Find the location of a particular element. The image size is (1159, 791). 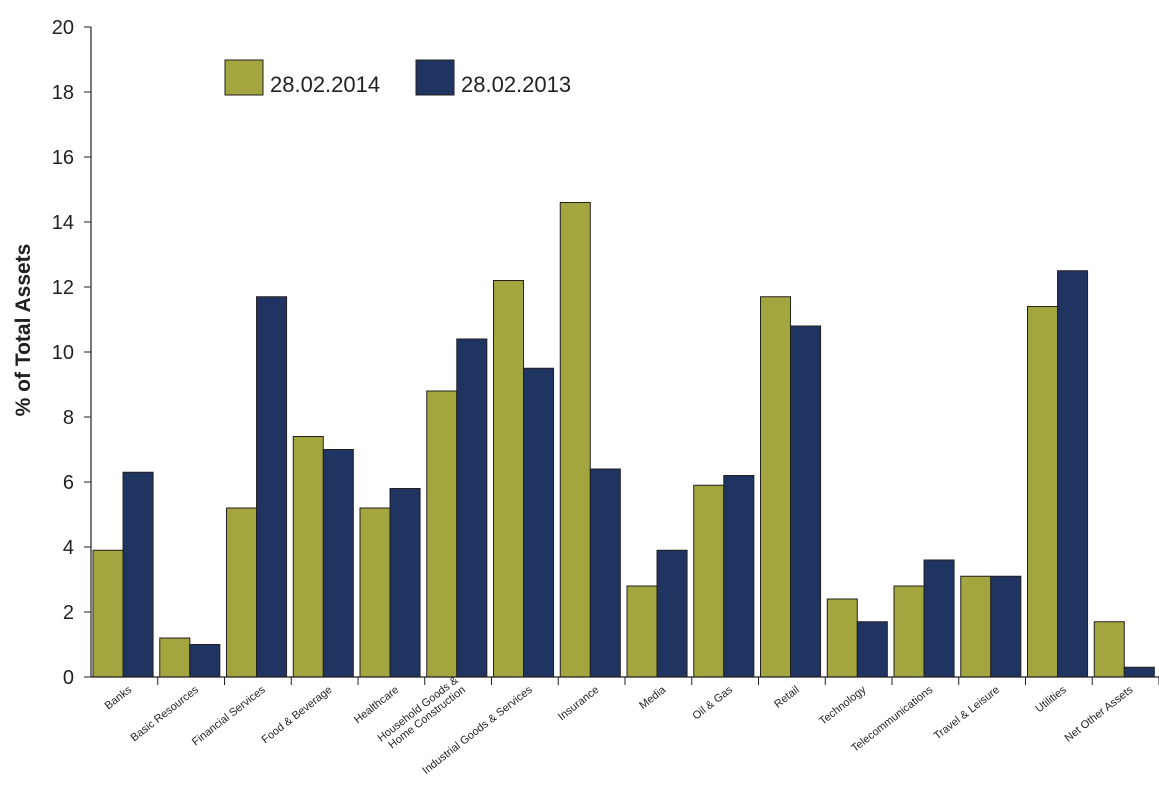

legend: 28.02.2014 28.02.2013 is located at coordinates (397, 78).